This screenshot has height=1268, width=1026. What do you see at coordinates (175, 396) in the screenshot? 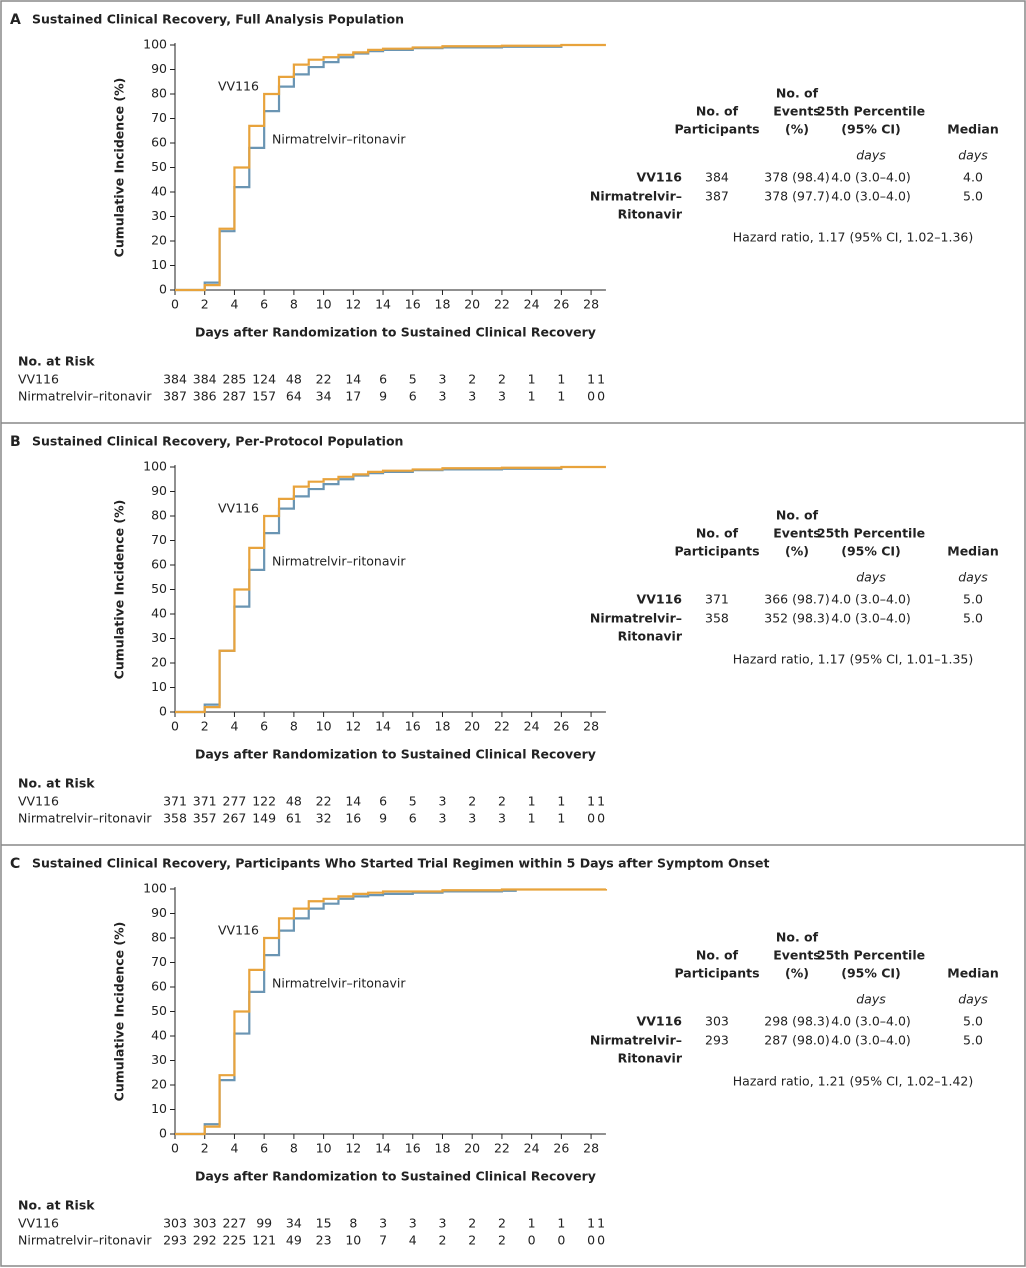
I see `risk-count: 387` at bounding box center [175, 396].